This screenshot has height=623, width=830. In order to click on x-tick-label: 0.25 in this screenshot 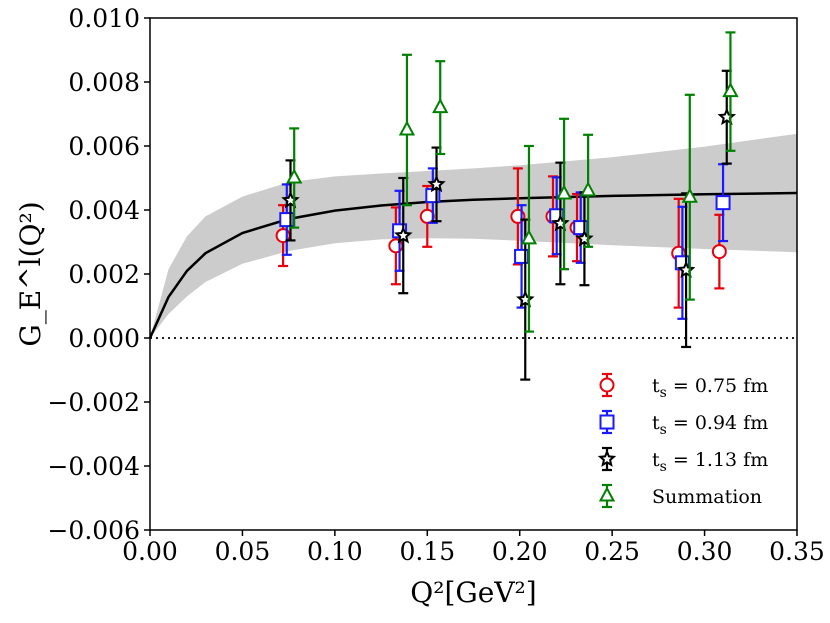, I will do `click(612, 551)`.